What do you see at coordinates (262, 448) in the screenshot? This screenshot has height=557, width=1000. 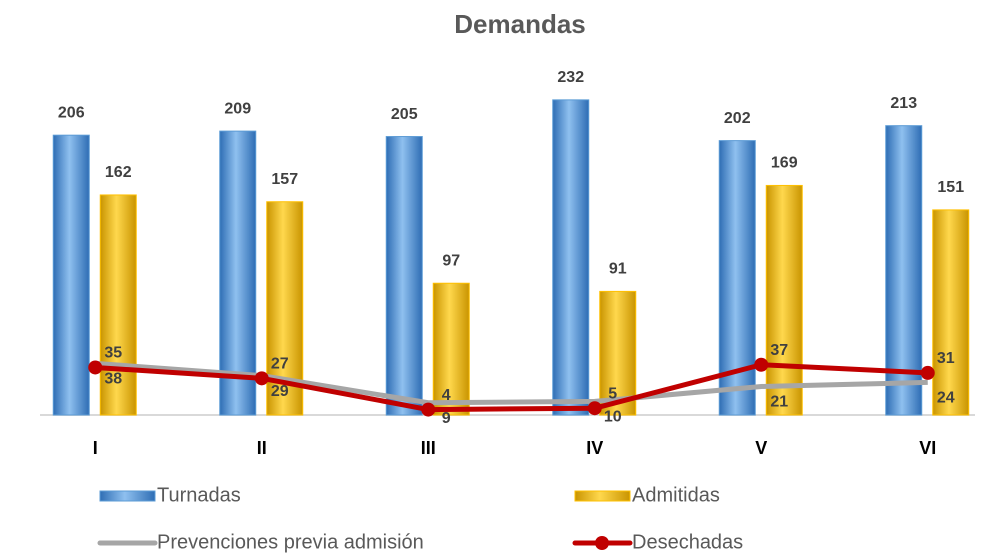 I see `x-tick-label: II` at bounding box center [262, 448].